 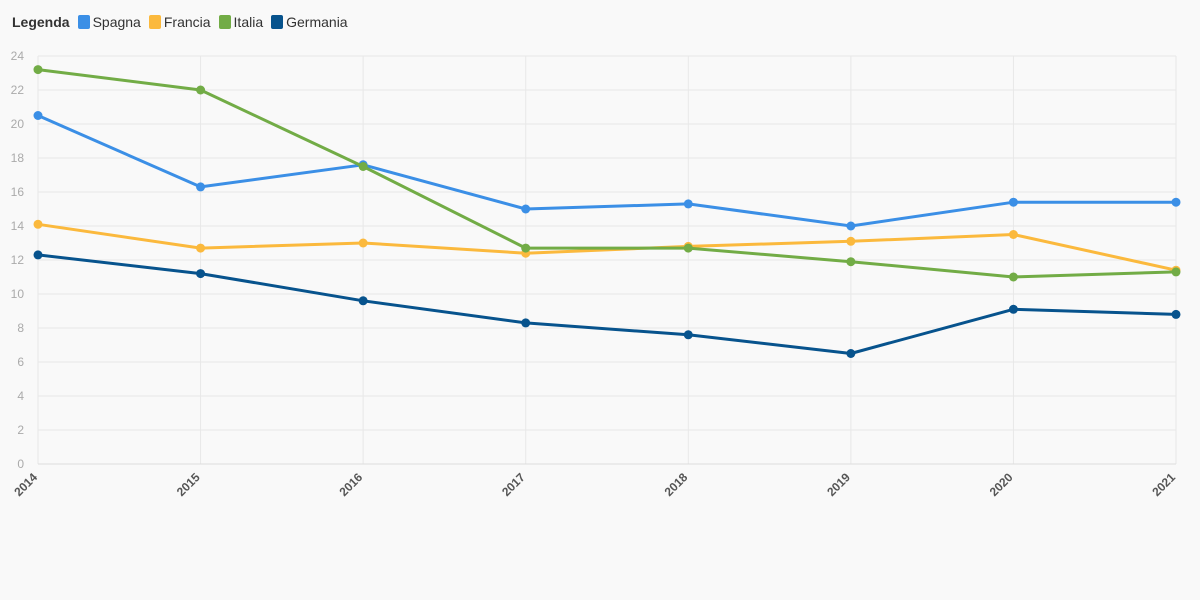 I want to click on y-tick-label-8: 8, so click(x=20, y=328).